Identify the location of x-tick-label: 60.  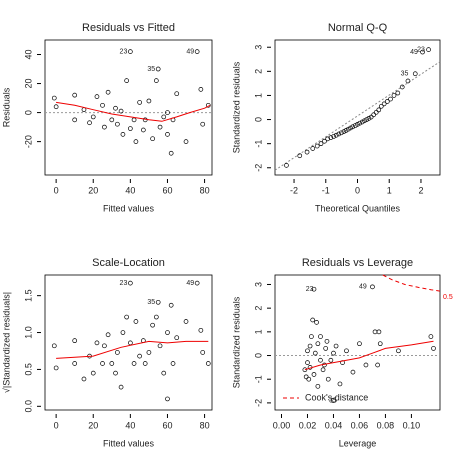
(167, 425).